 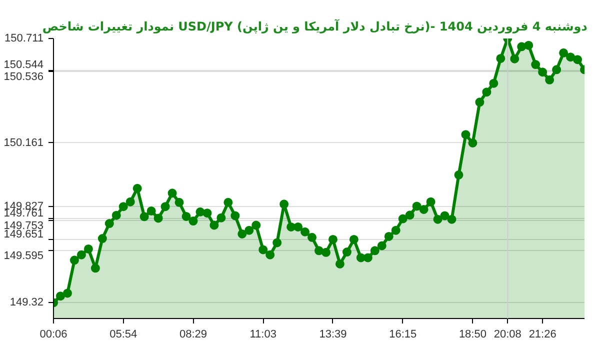 I want to click on y-tick-label: 149.595, so click(x=24, y=256).